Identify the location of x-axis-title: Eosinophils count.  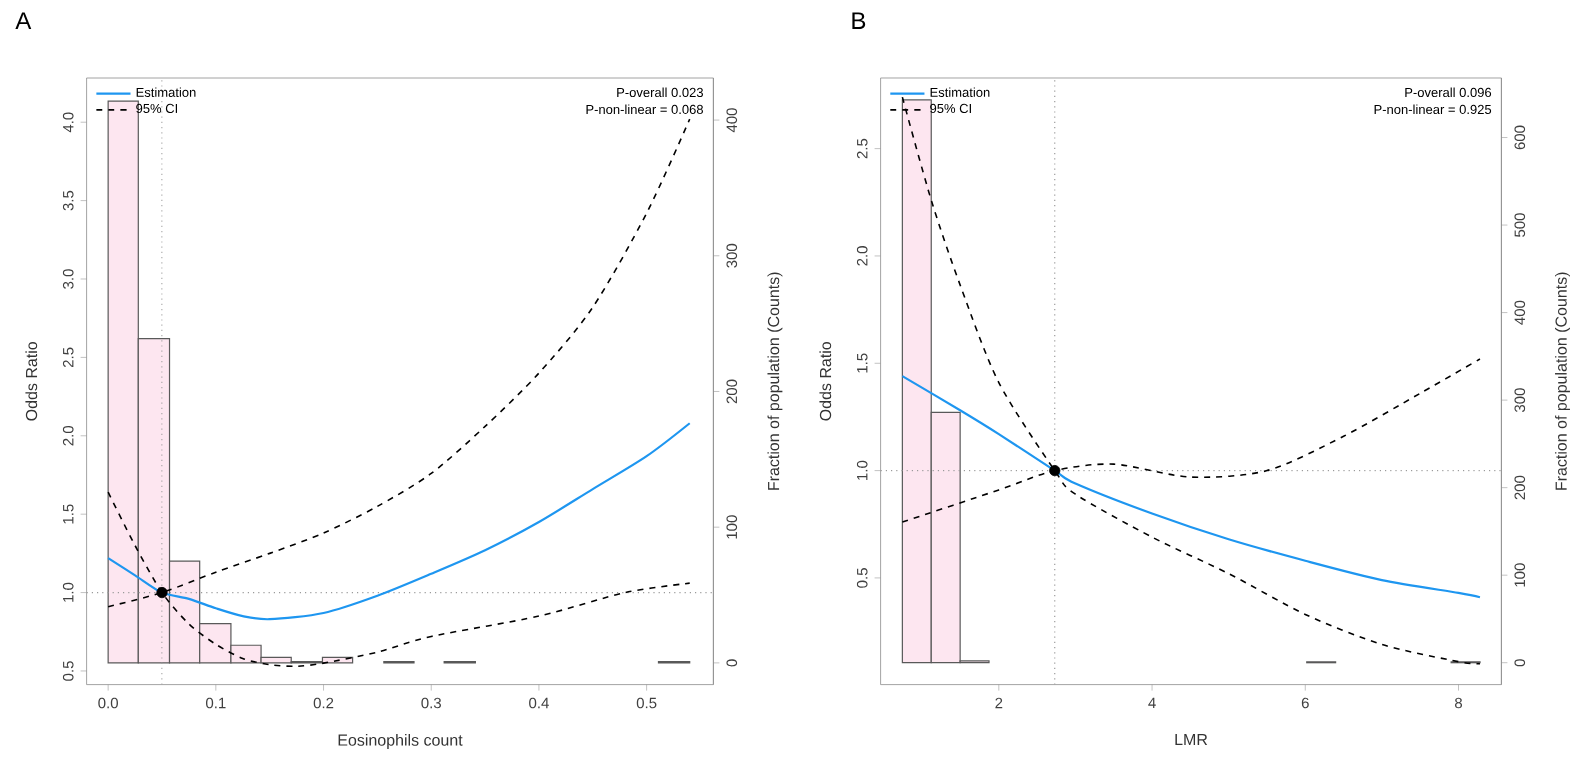
(400, 741).